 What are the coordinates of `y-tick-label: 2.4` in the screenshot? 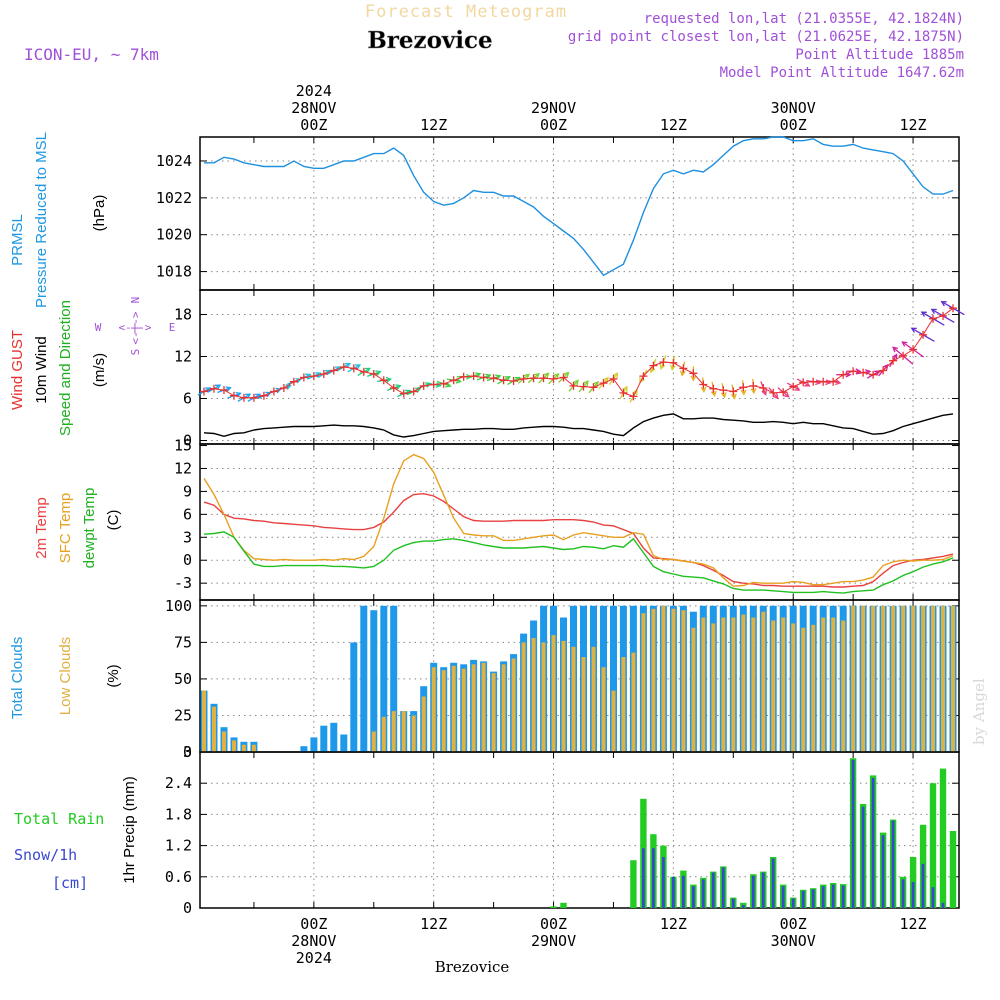 It's located at (178, 783).